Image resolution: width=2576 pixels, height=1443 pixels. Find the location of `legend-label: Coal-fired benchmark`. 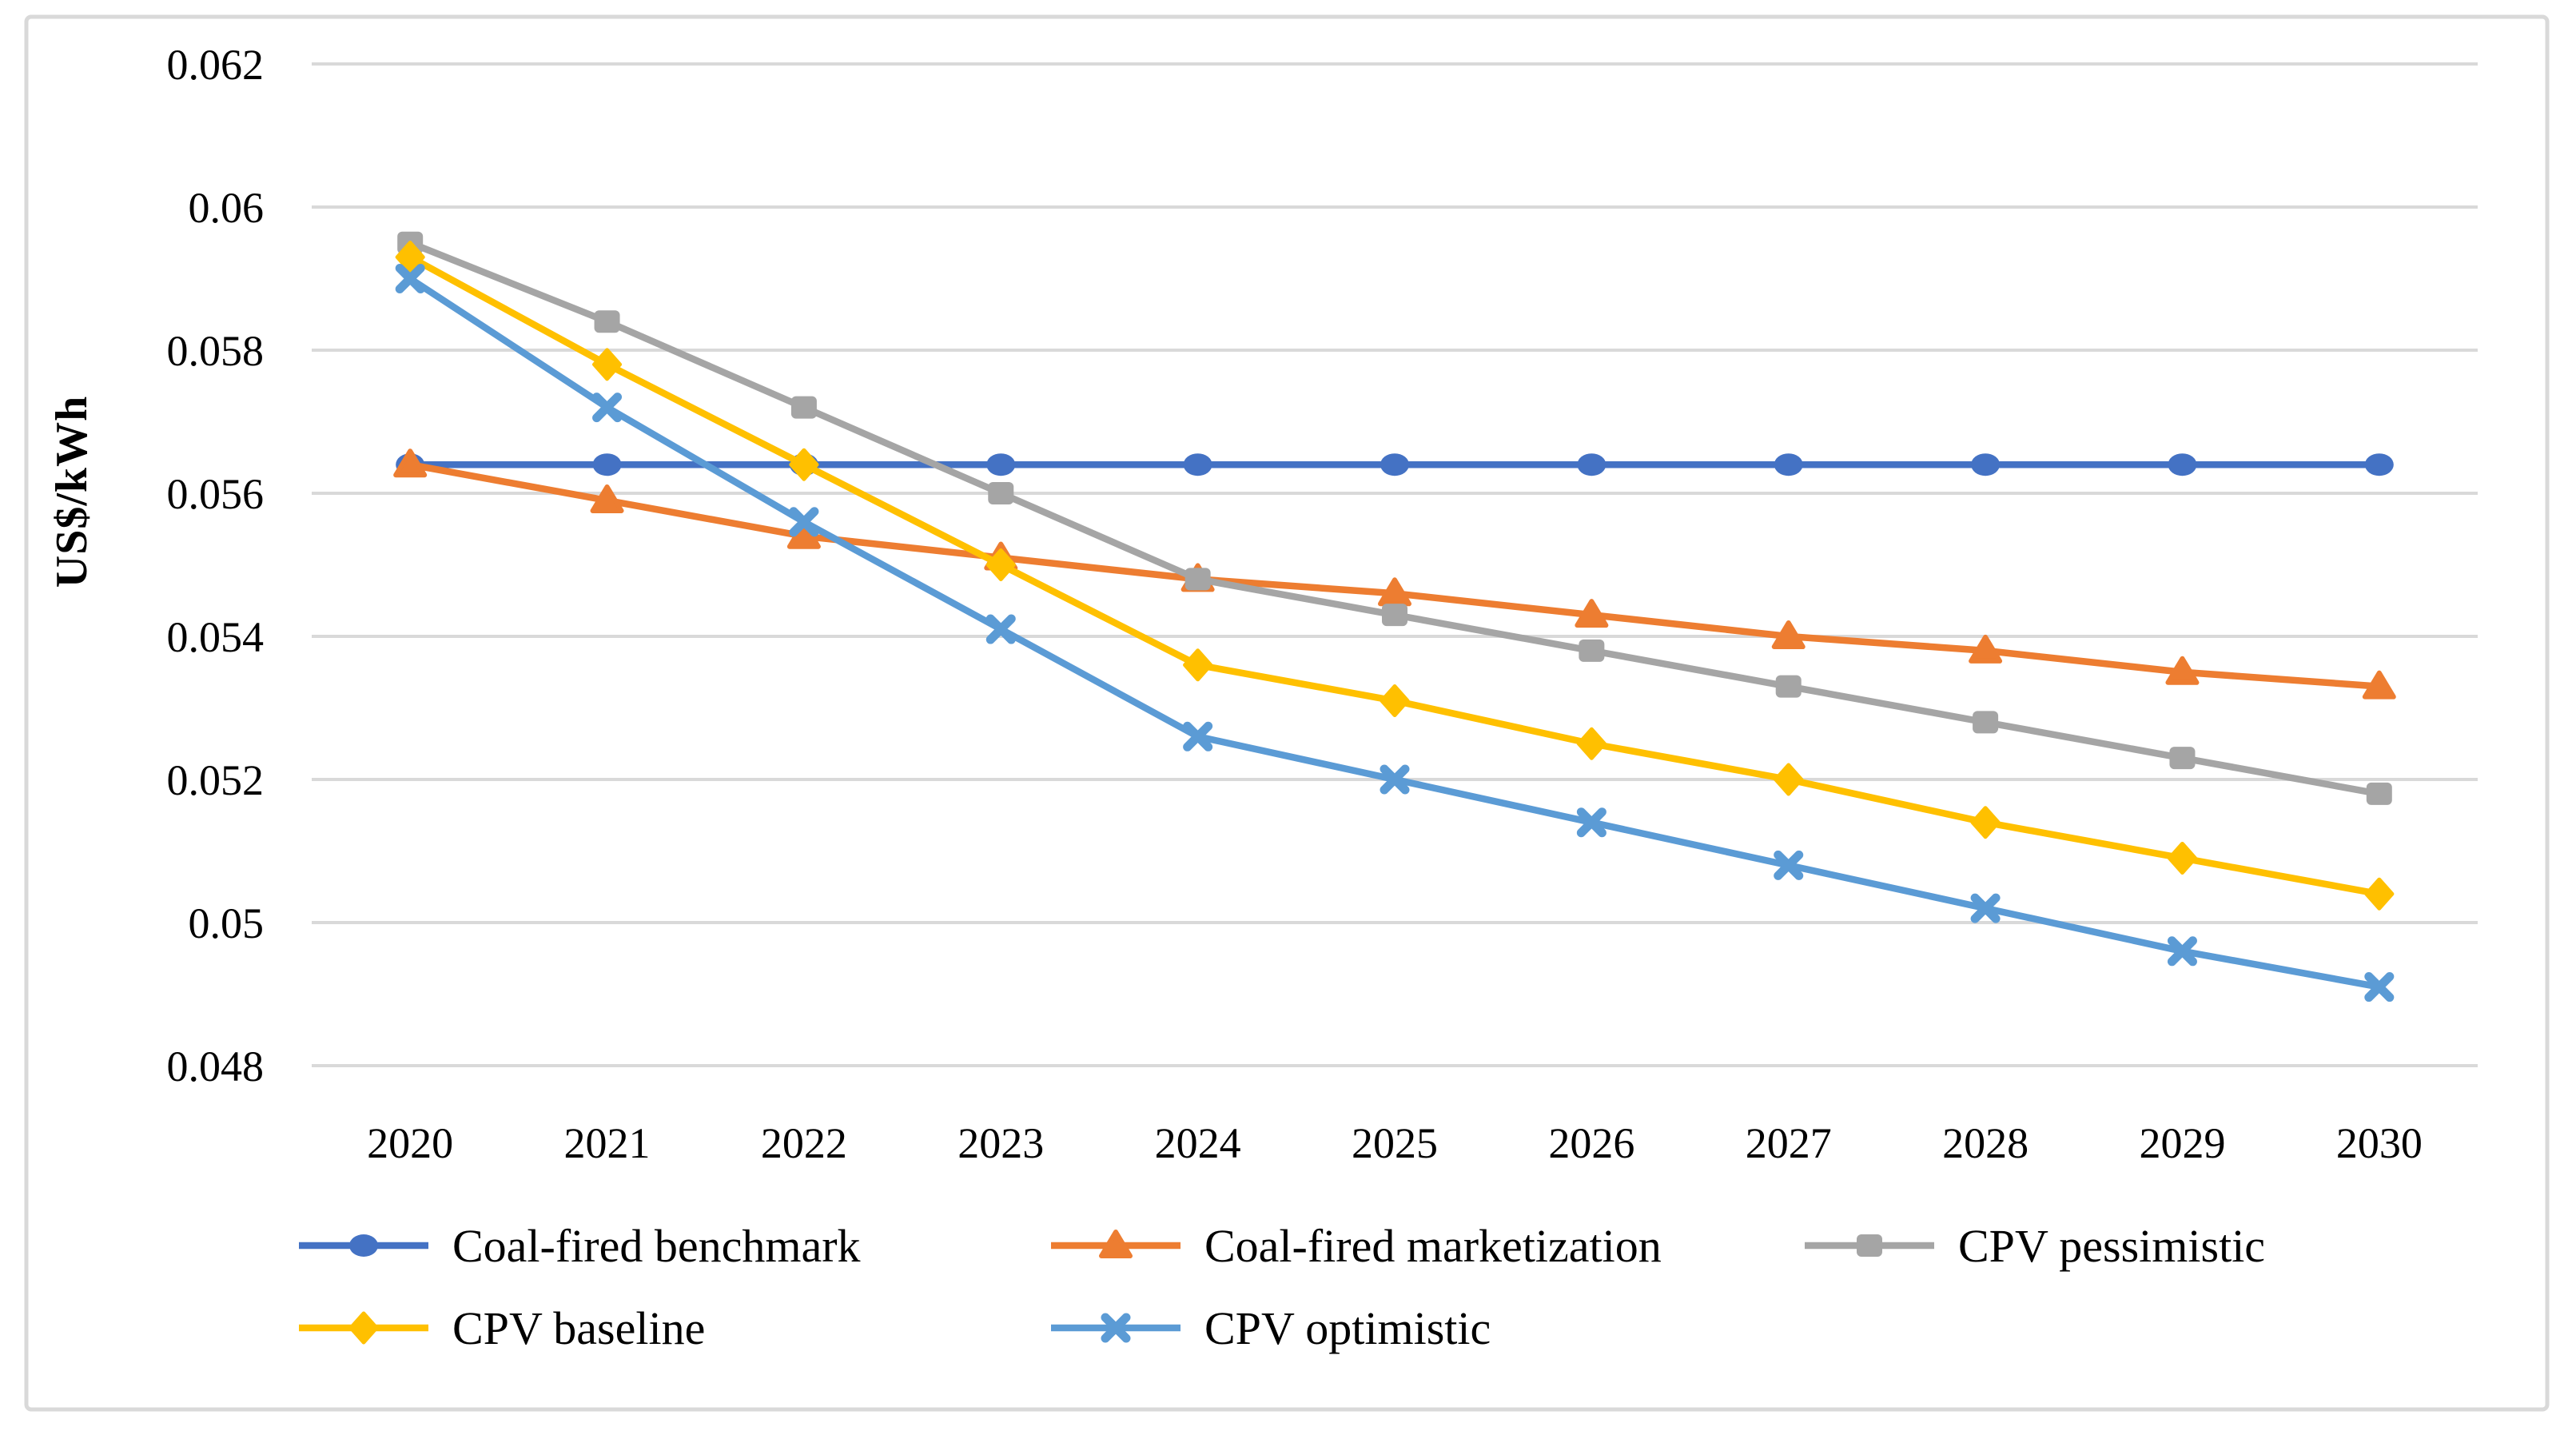

legend-label: Coal-fired benchmark is located at coordinates (656, 1245).